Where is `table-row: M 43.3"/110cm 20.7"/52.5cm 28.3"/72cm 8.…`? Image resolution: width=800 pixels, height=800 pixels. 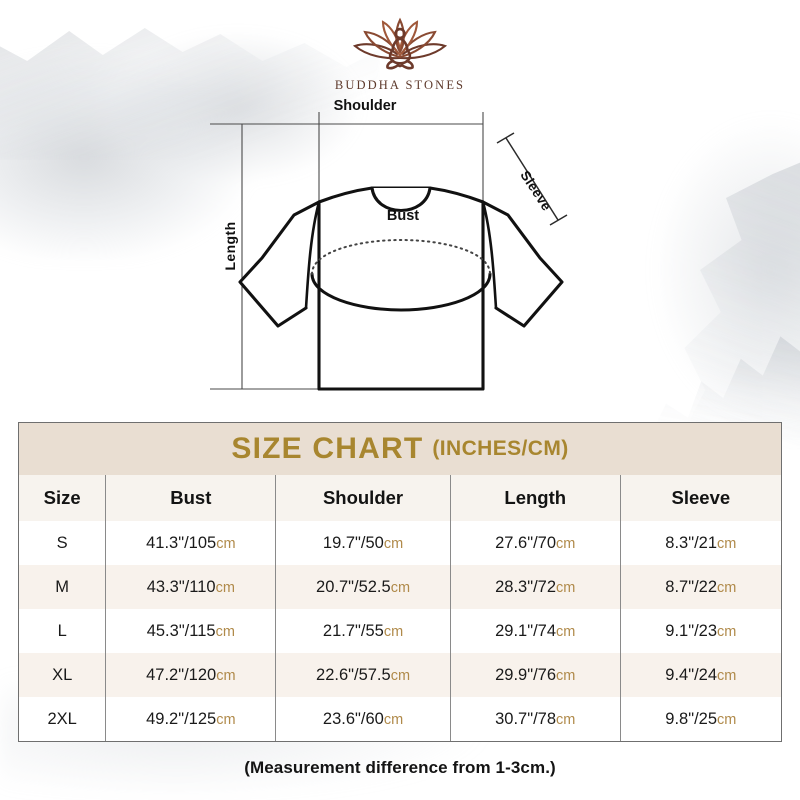 table-row: M 43.3"/110cm 20.7"/52.5cm 28.3"/72cm 8.… is located at coordinates (400, 587).